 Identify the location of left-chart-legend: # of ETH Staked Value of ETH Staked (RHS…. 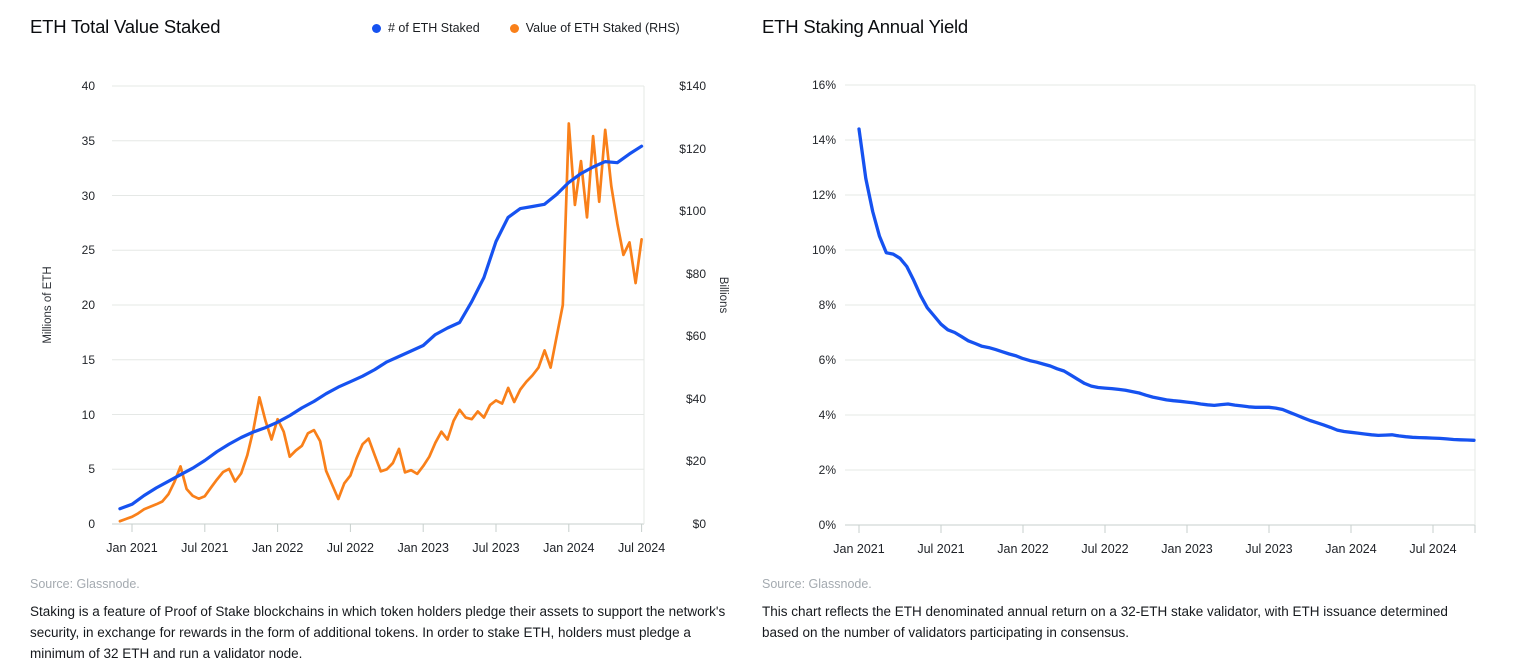
(526, 28).